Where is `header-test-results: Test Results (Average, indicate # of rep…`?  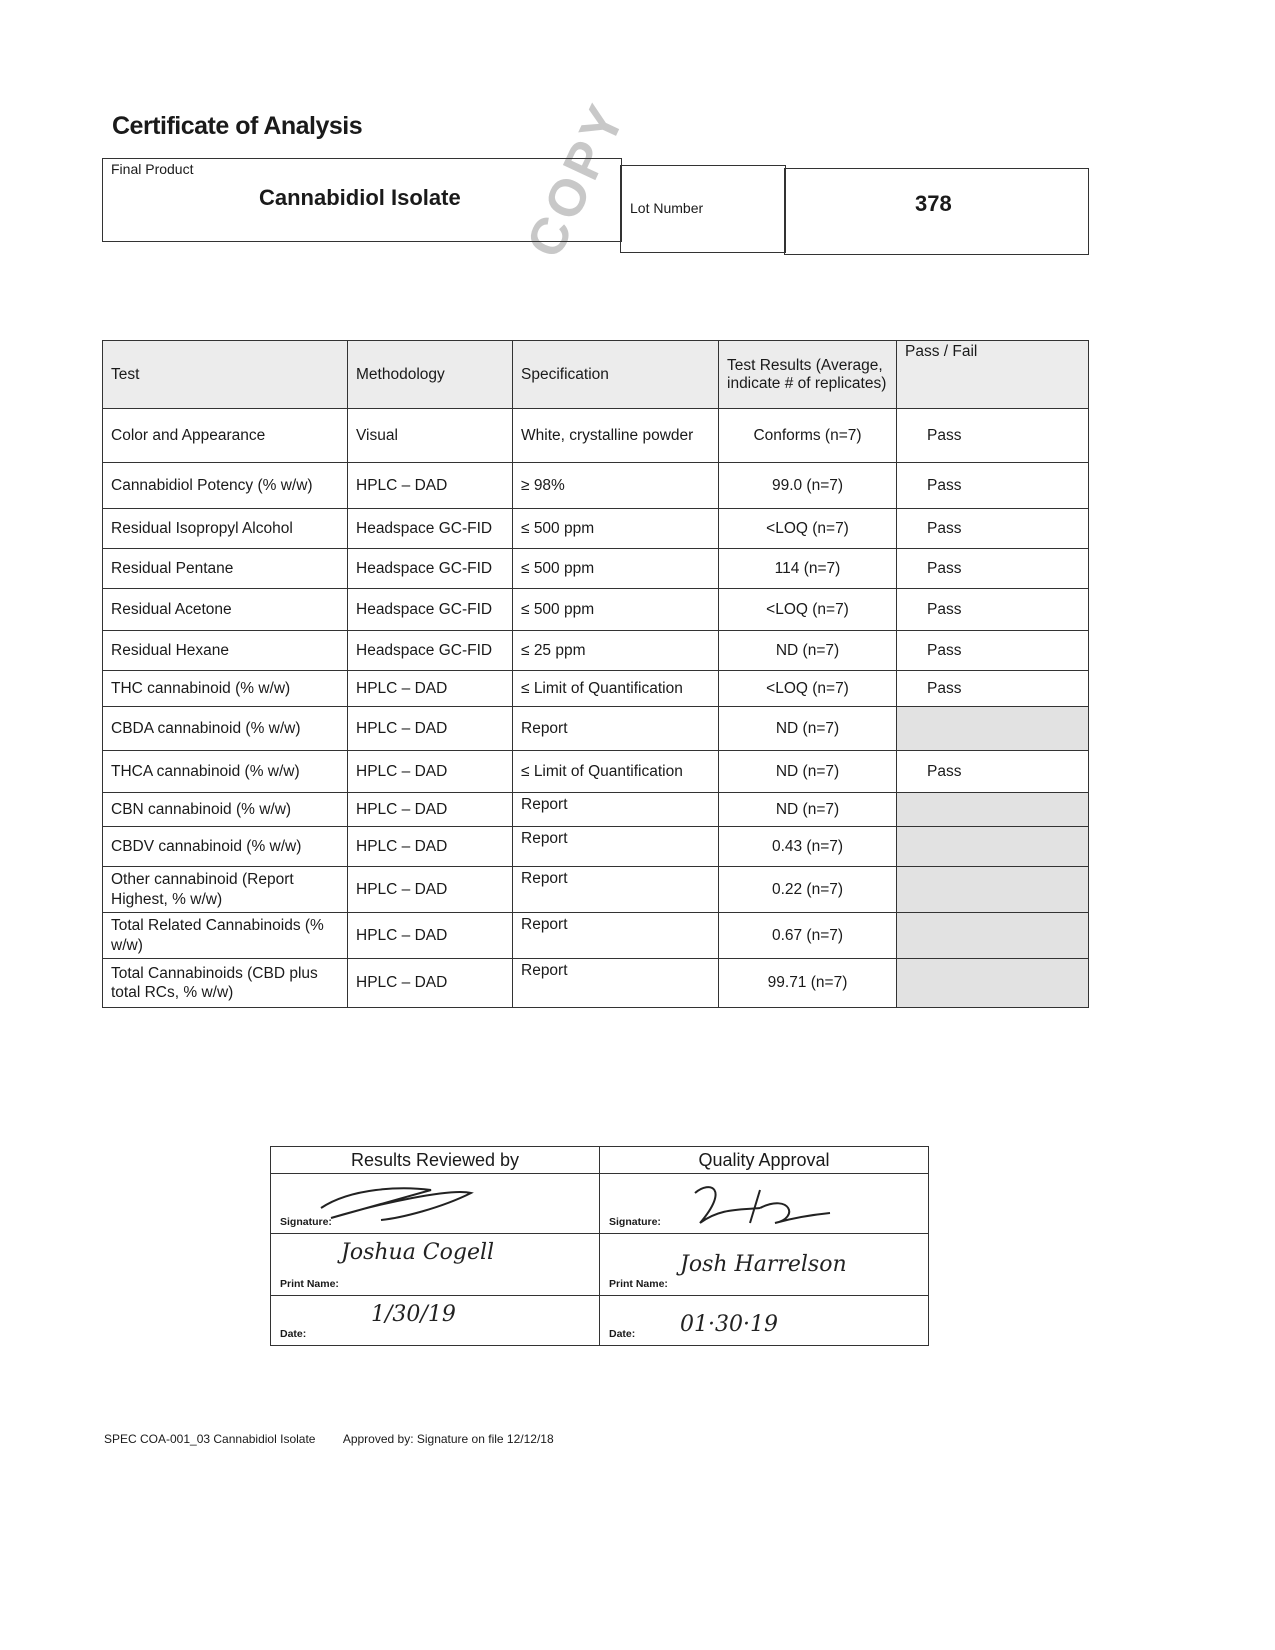
header-test-results: Test Results (Average, indicate # of rep… is located at coordinates (807, 374).